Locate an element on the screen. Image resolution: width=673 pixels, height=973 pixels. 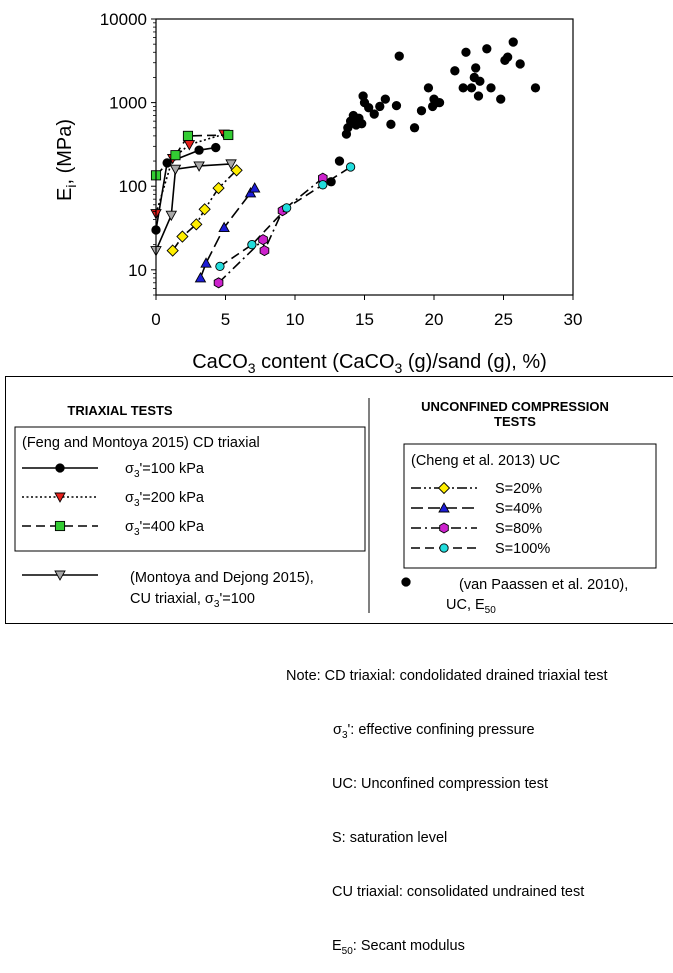
legend-s100-label: σ3'=100 kPa is located at coordinates (165, 470).